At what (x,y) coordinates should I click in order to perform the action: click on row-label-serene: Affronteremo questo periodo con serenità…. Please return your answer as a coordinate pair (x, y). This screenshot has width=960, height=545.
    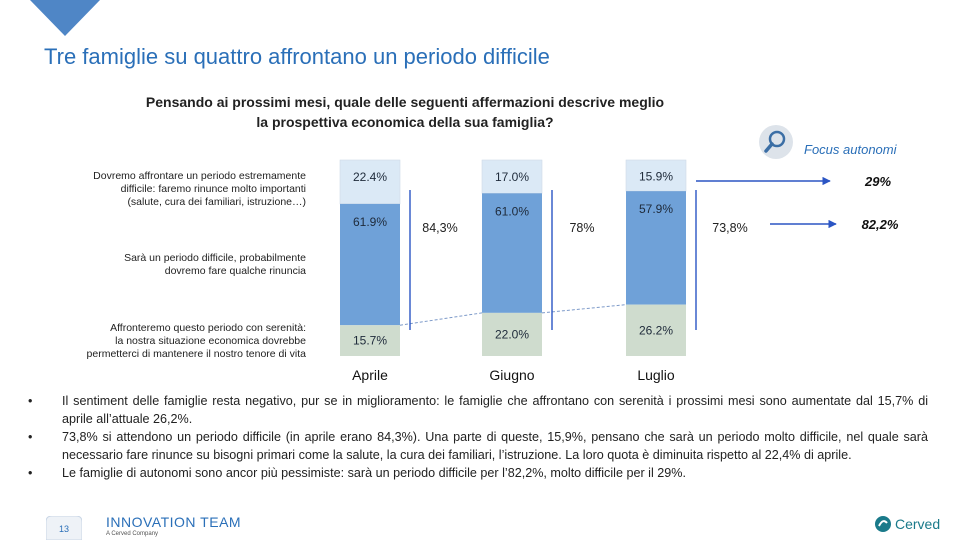
    Looking at the image, I should click on (173, 341).